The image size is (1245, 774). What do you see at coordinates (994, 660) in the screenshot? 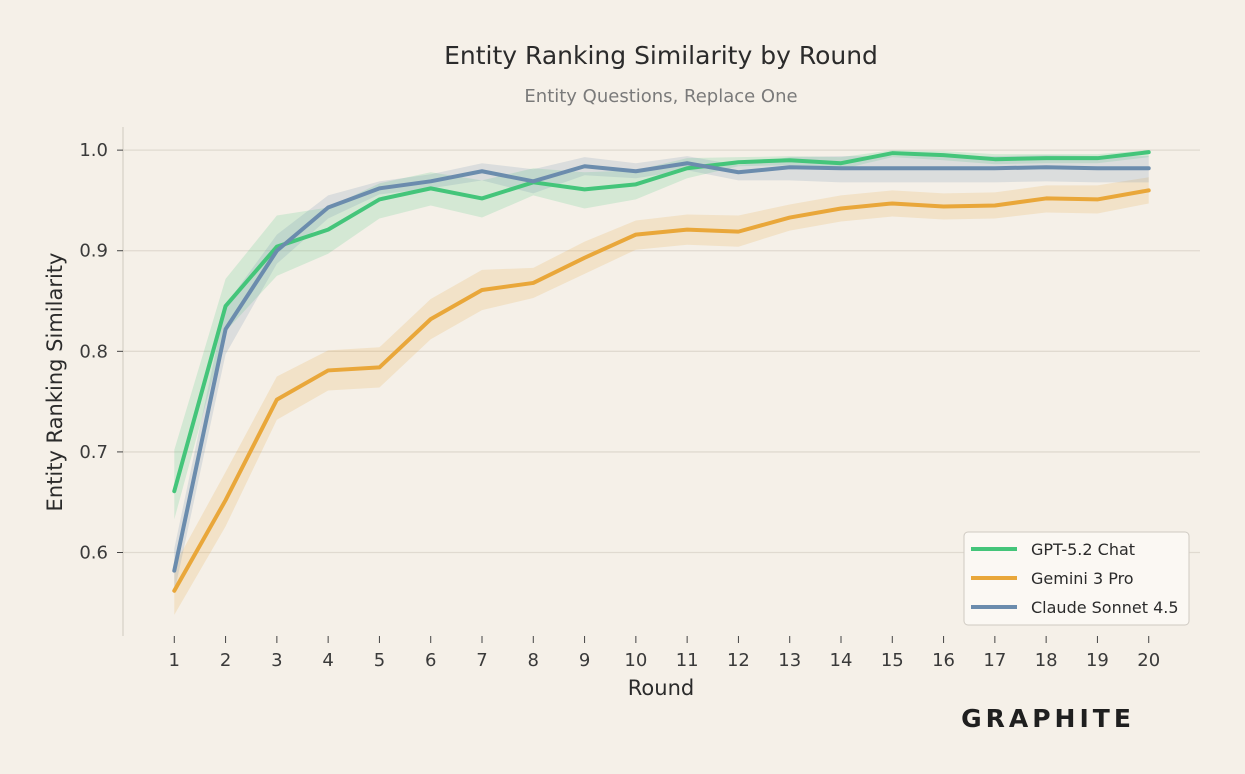
I see `x-tick-label: 17` at bounding box center [994, 660].